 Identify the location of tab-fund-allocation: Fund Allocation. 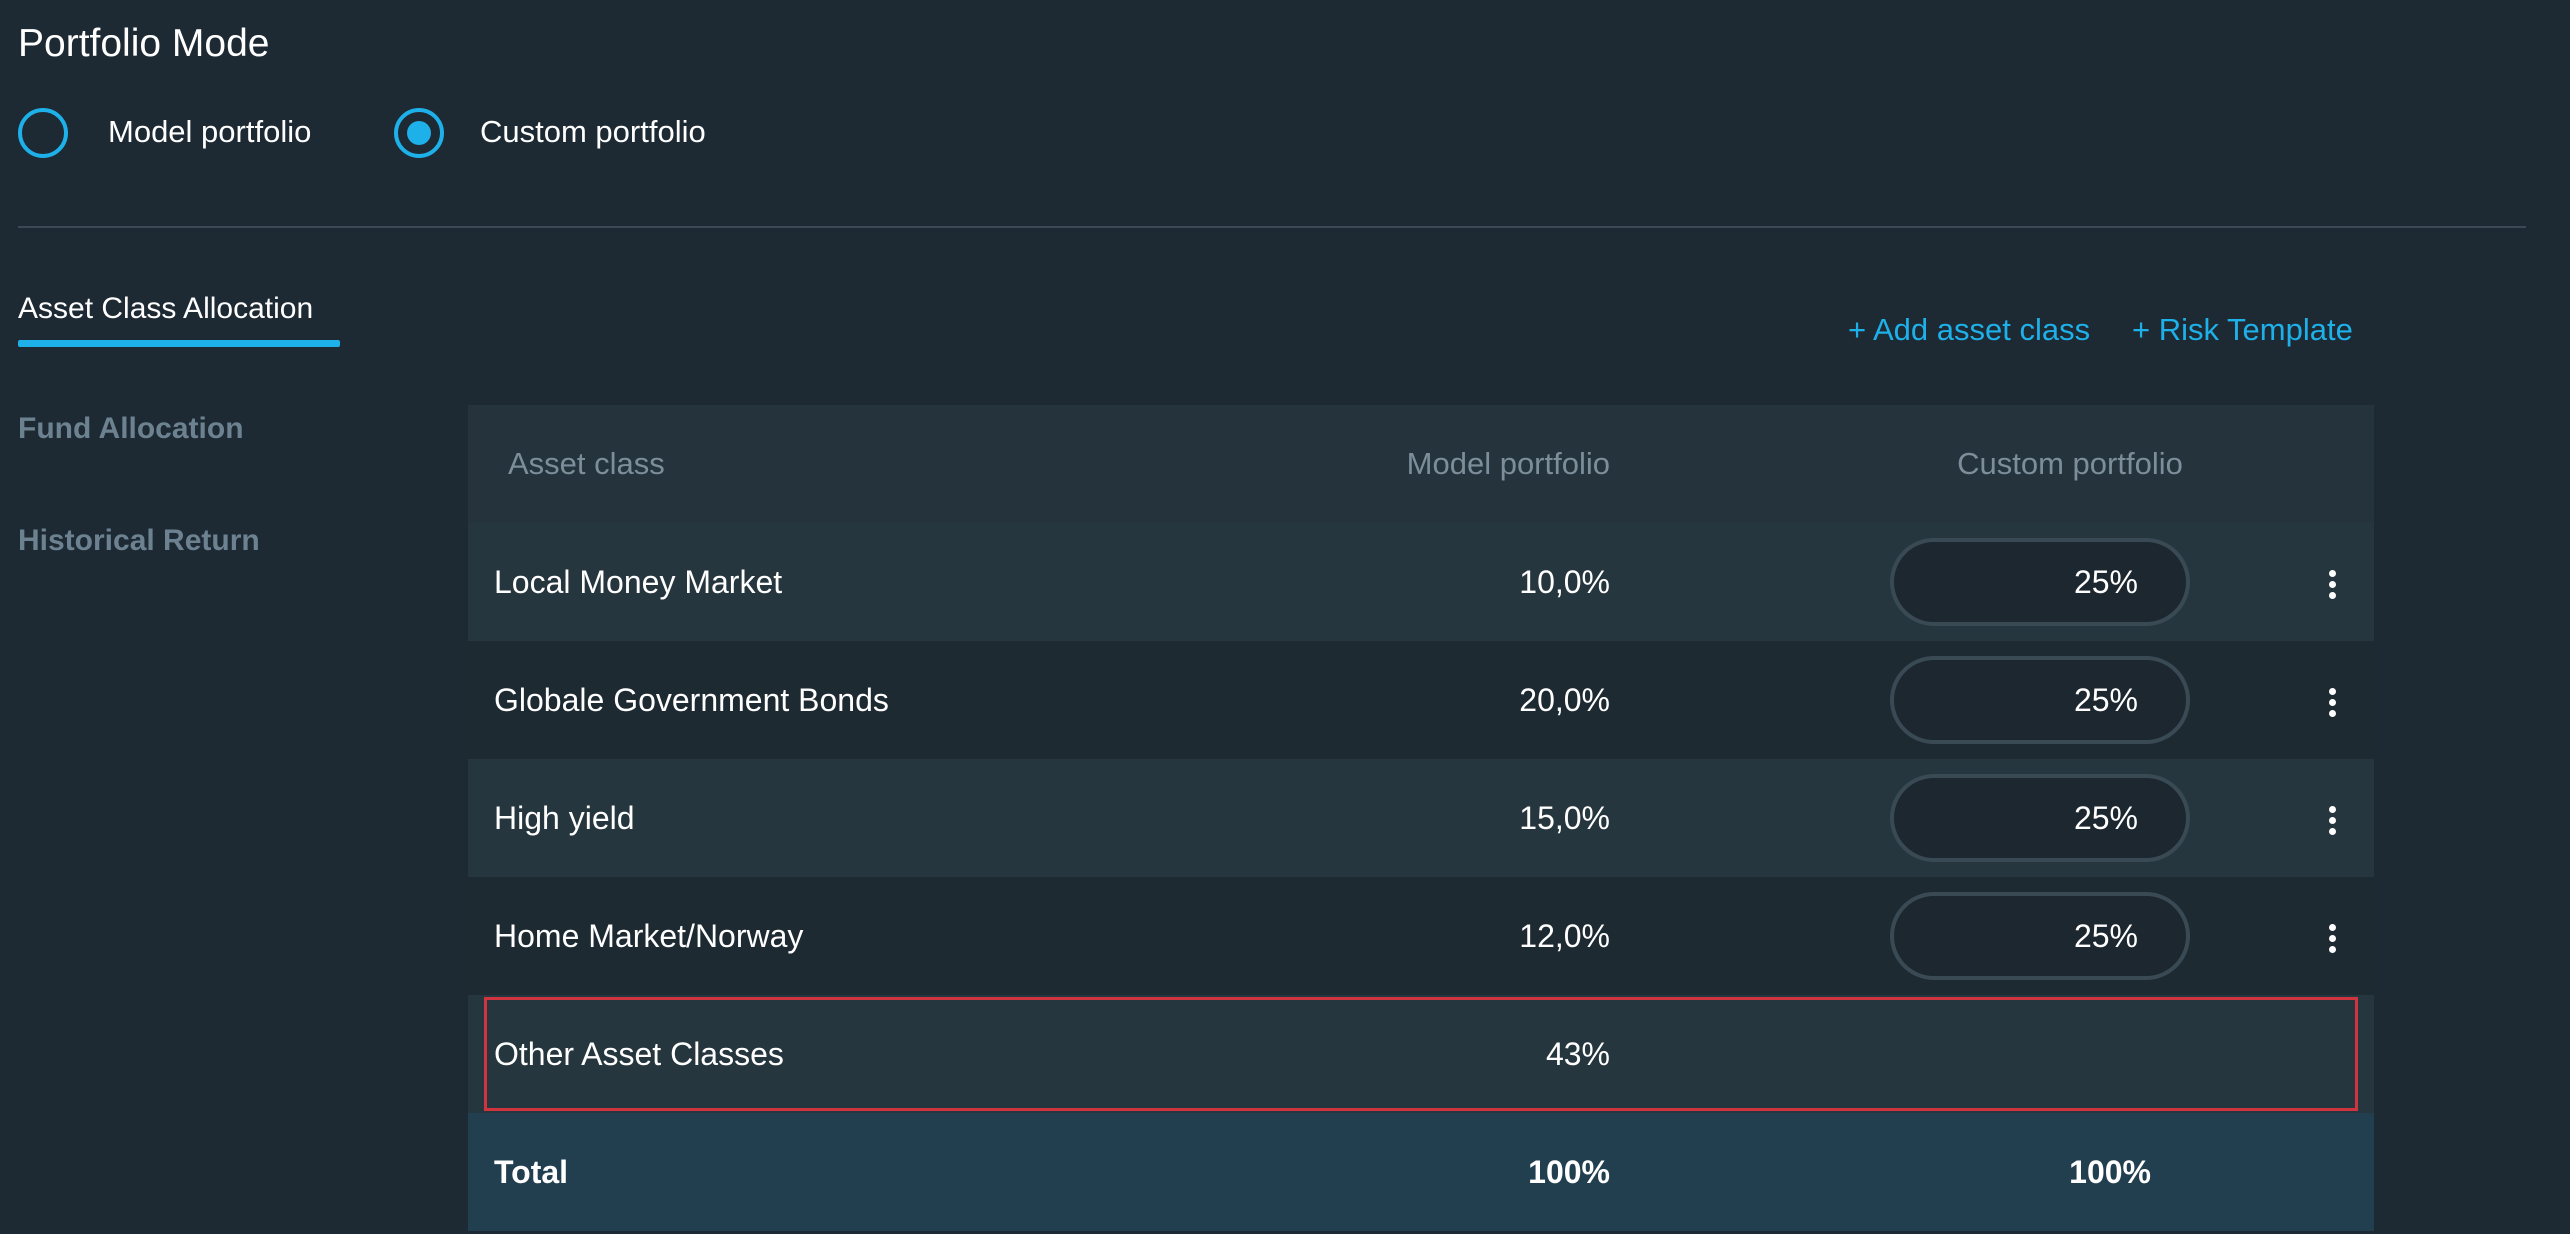
(131, 428).